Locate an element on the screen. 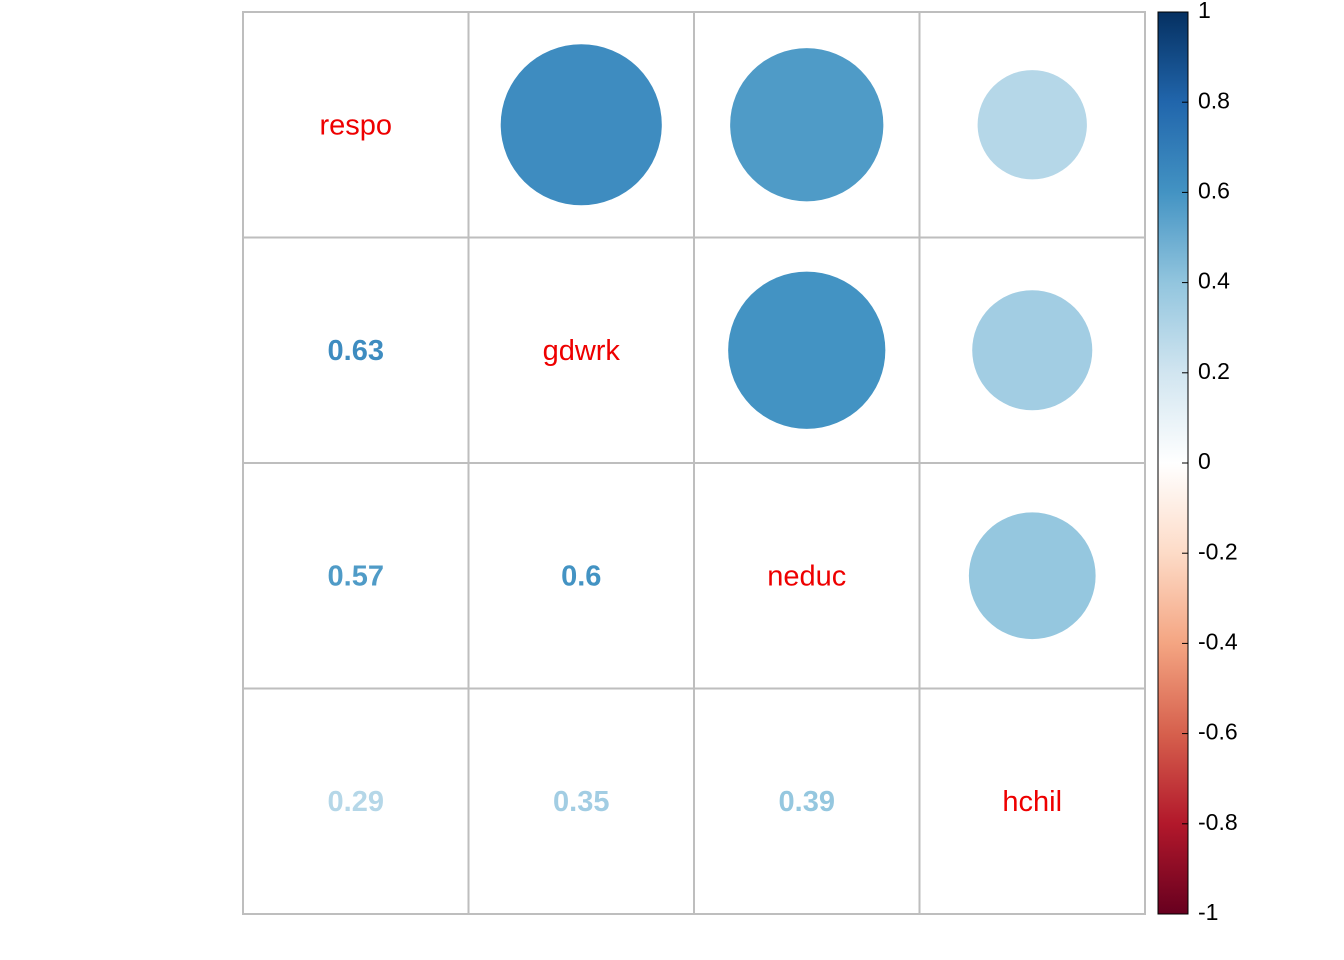 Image resolution: width=1344 pixels, height=960 pixels. variable-label-hchil: hchil is located at coordinates (1032, 802).